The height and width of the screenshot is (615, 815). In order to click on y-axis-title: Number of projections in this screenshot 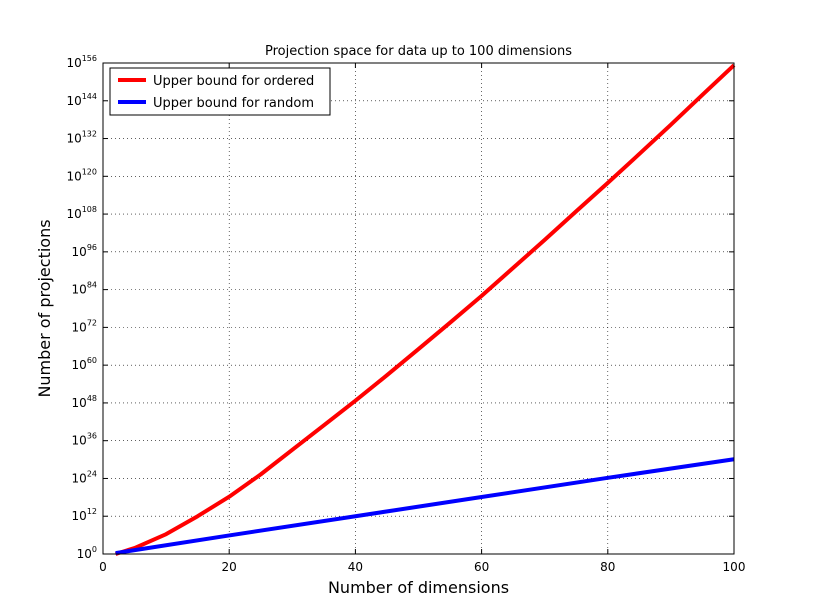, I will do `click(44, 308)`.